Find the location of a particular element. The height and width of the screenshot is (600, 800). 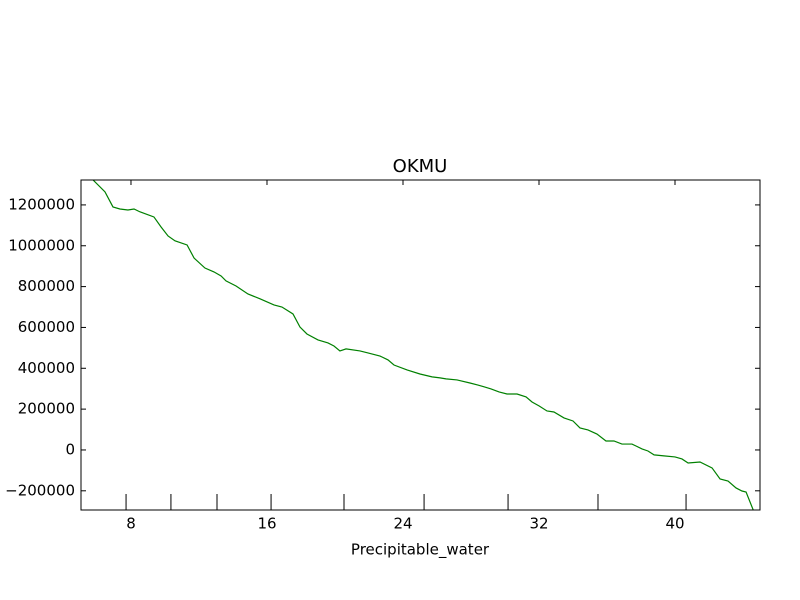

x-tick-label: 40 is located at coordinates (674, 524).